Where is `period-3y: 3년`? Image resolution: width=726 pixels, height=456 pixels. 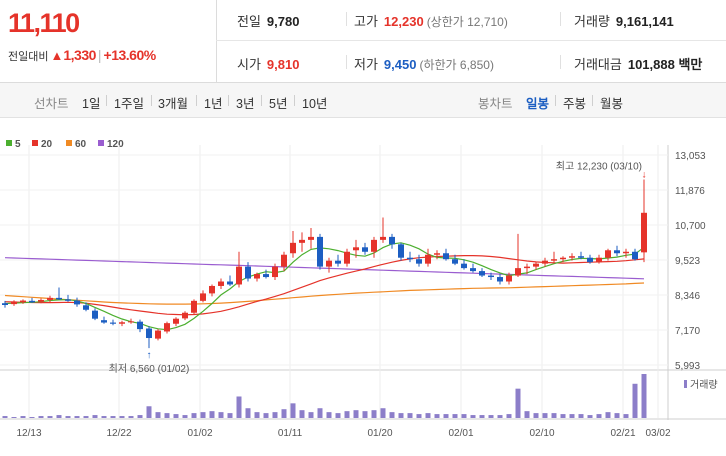
period-3y: 3년 is located at coordinates (245, 104).